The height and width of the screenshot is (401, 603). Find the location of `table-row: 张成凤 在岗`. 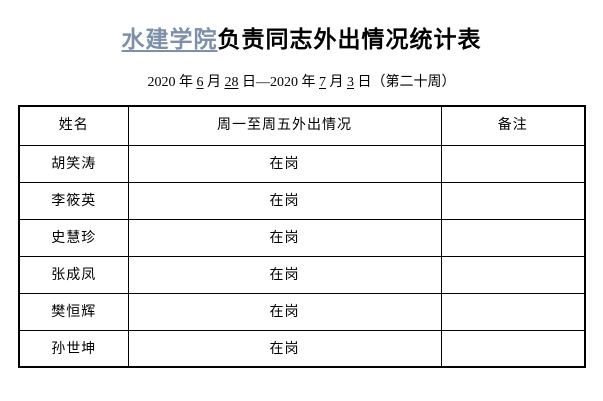

table-row: 张成凤 在岗 is located at coordinates (302, 274).